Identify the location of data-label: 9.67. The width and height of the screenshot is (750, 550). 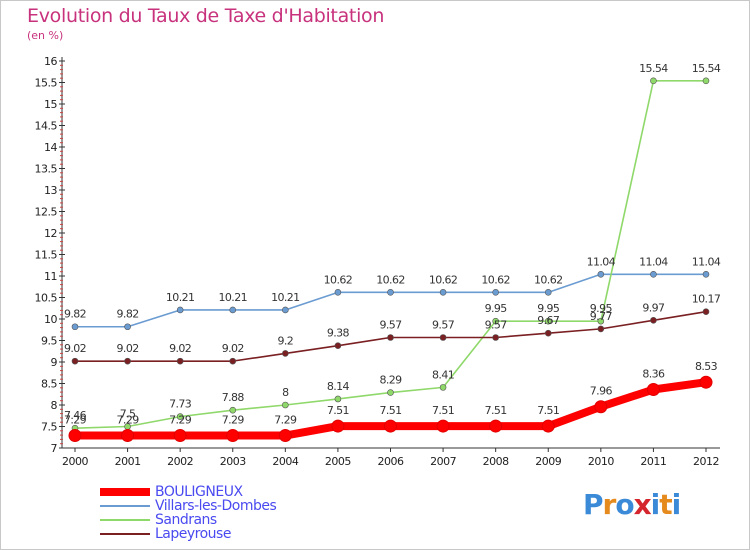
(548, 320).